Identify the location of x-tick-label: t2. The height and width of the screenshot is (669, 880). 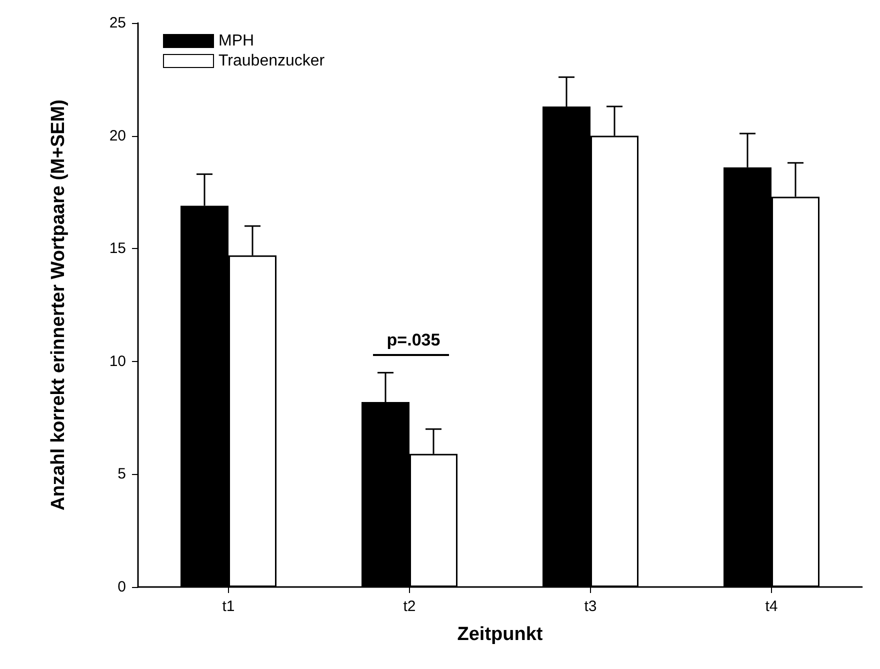
(409, 606).